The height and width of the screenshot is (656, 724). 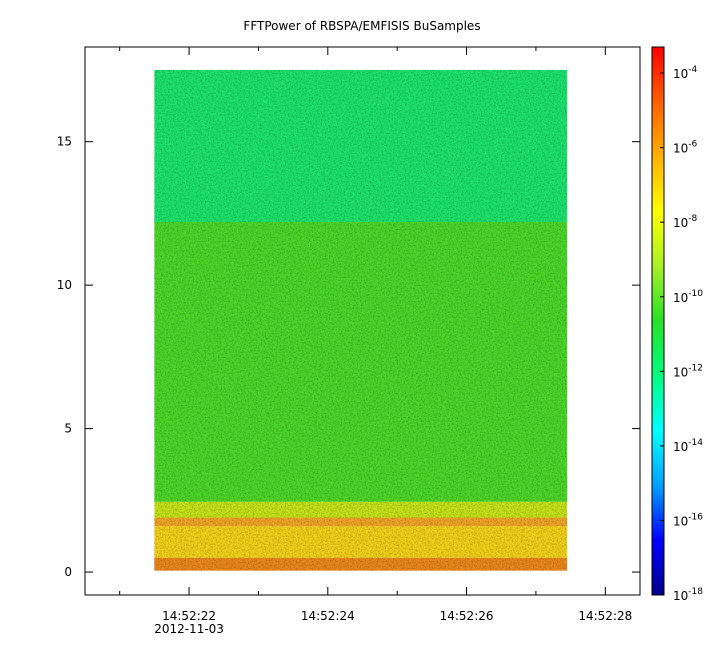 What do you see at coordinates (361, 26) in the screenshot?
I see `chart-title: FFTPower of RBSPA/EMFISIS BuSamples` at bounding box center [361, 26].